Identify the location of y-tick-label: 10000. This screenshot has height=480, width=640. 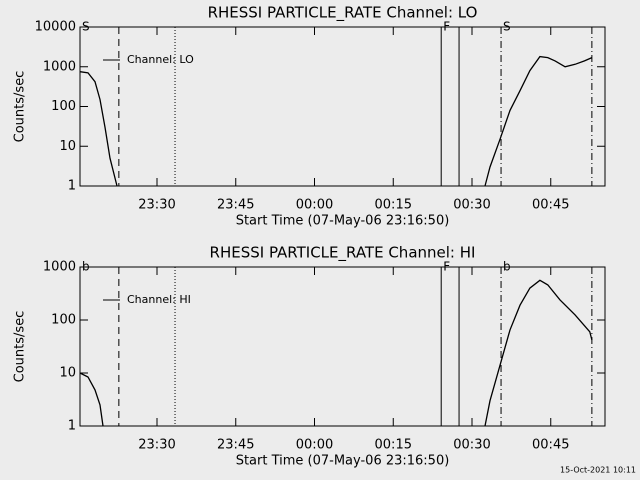
(55, 27).